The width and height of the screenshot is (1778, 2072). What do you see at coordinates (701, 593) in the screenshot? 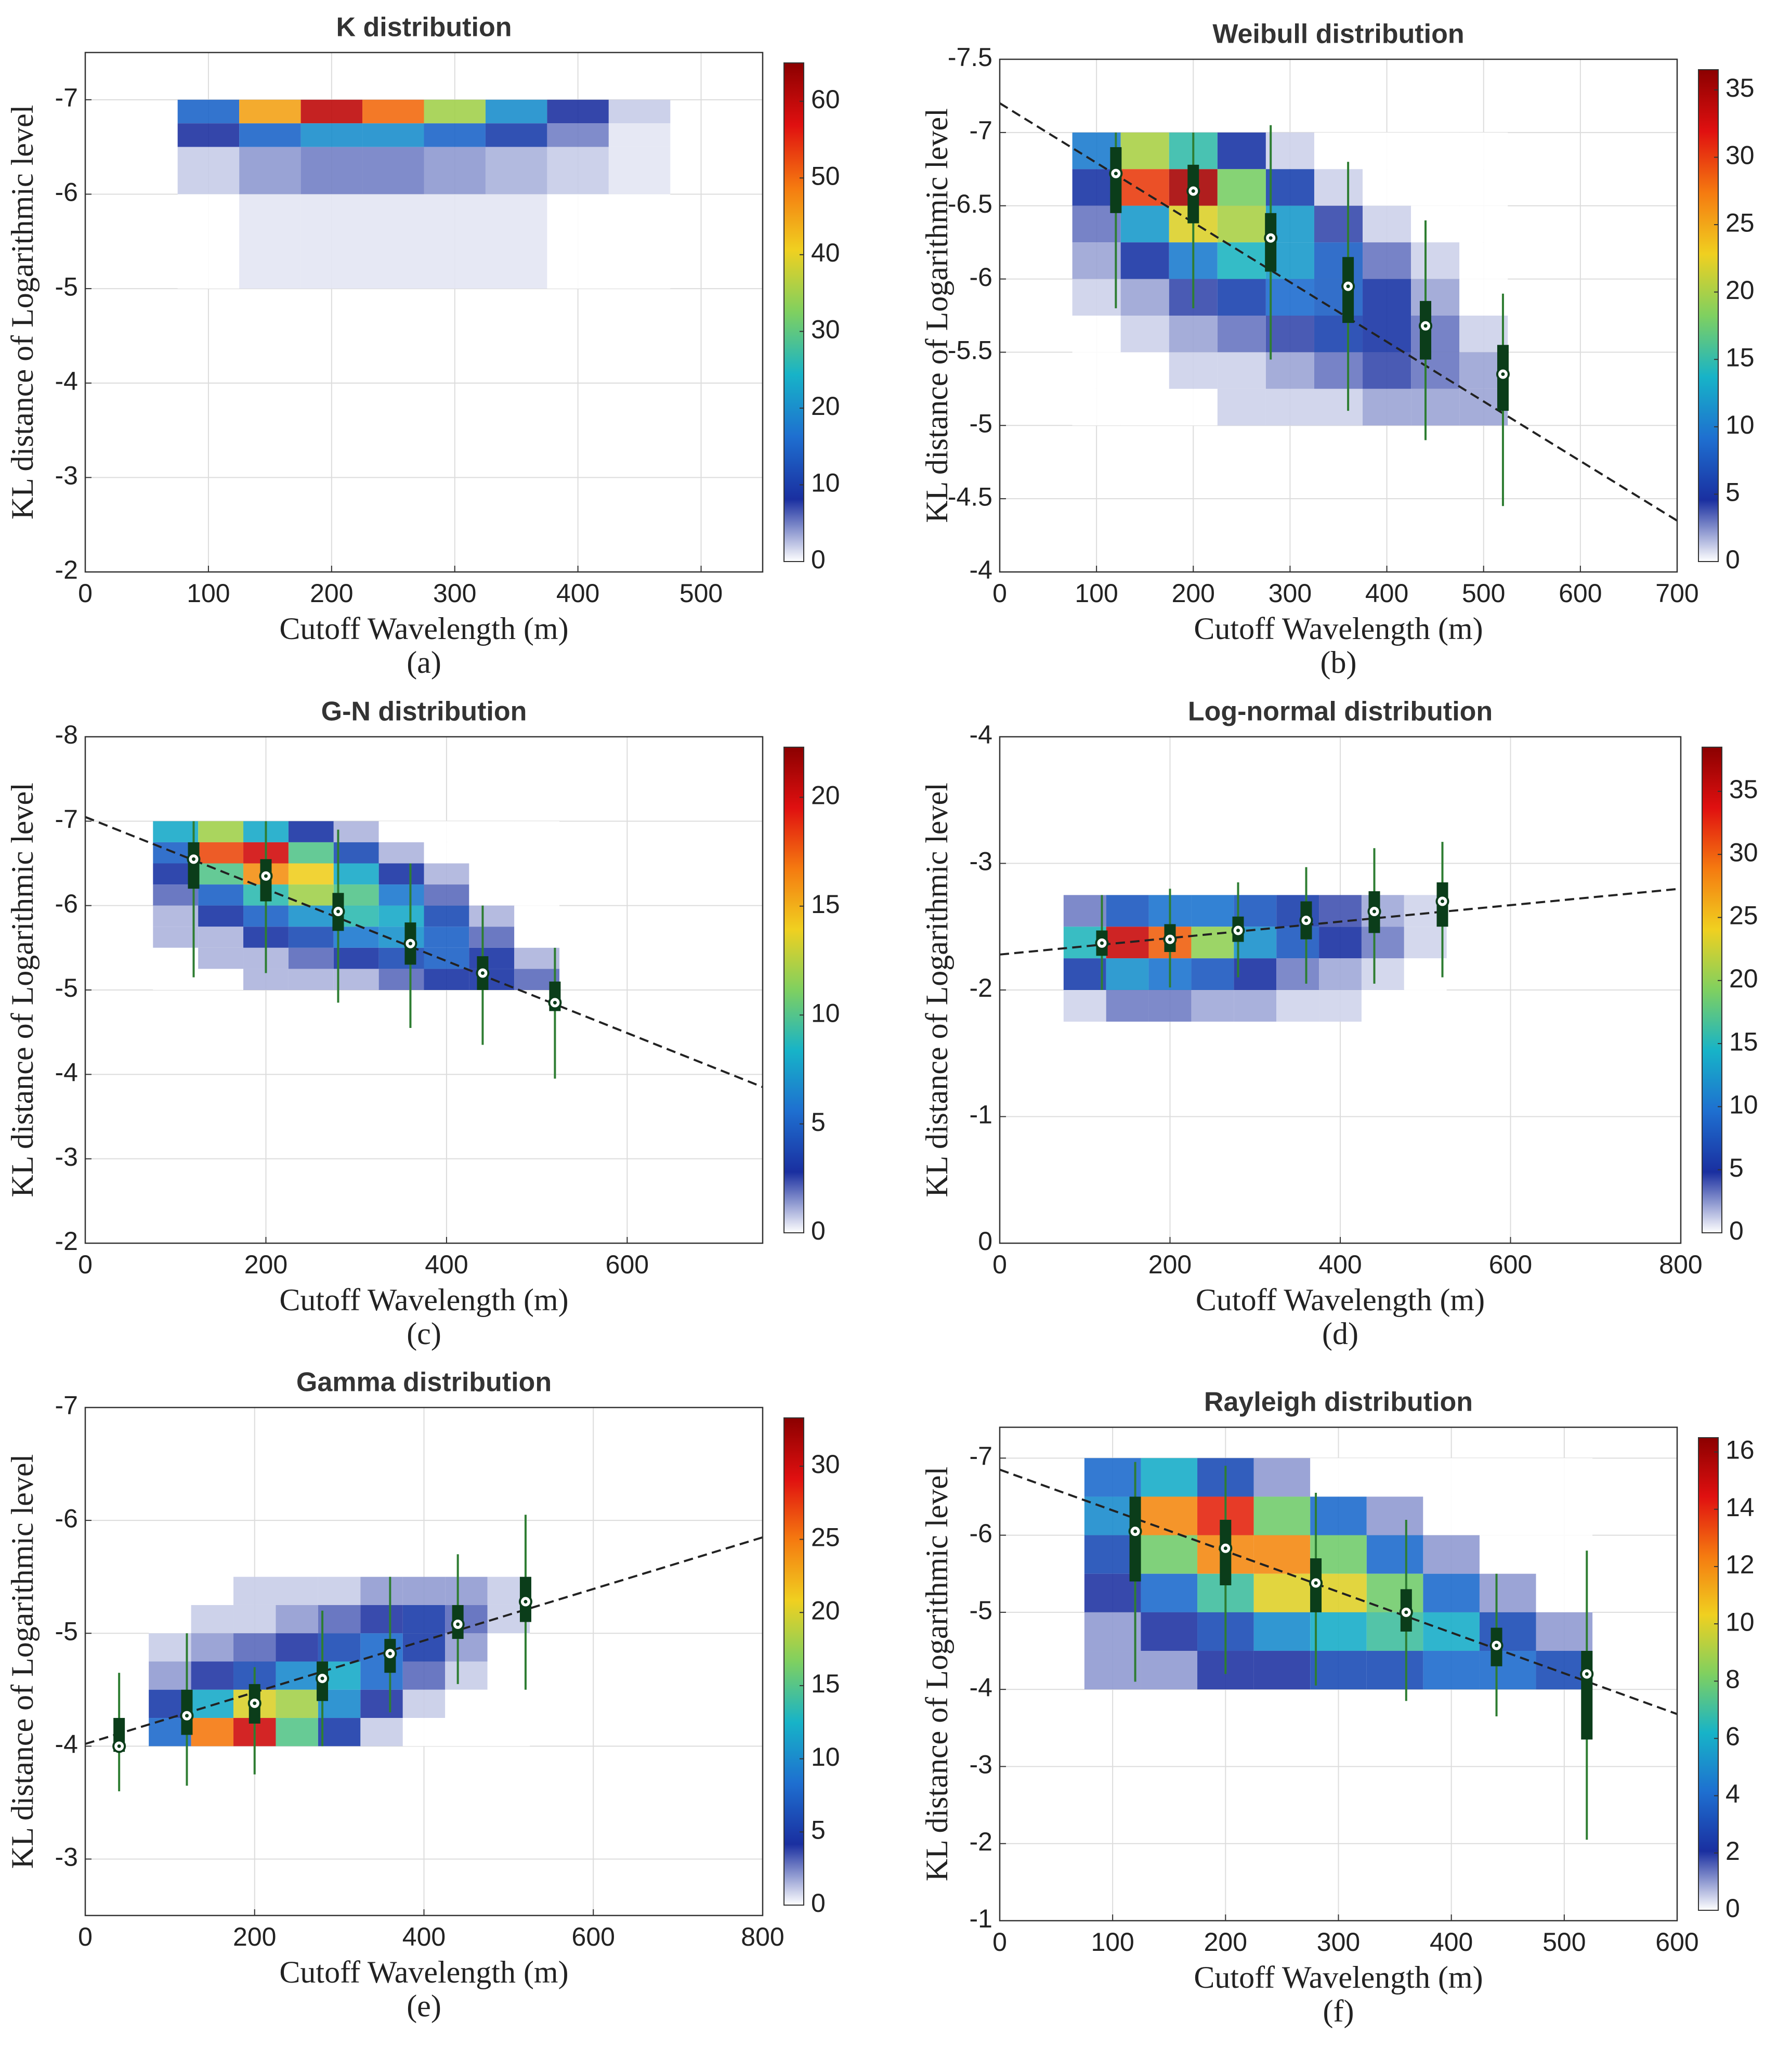
I see `x-tick-label: 500` at bounding box center [701, 593].